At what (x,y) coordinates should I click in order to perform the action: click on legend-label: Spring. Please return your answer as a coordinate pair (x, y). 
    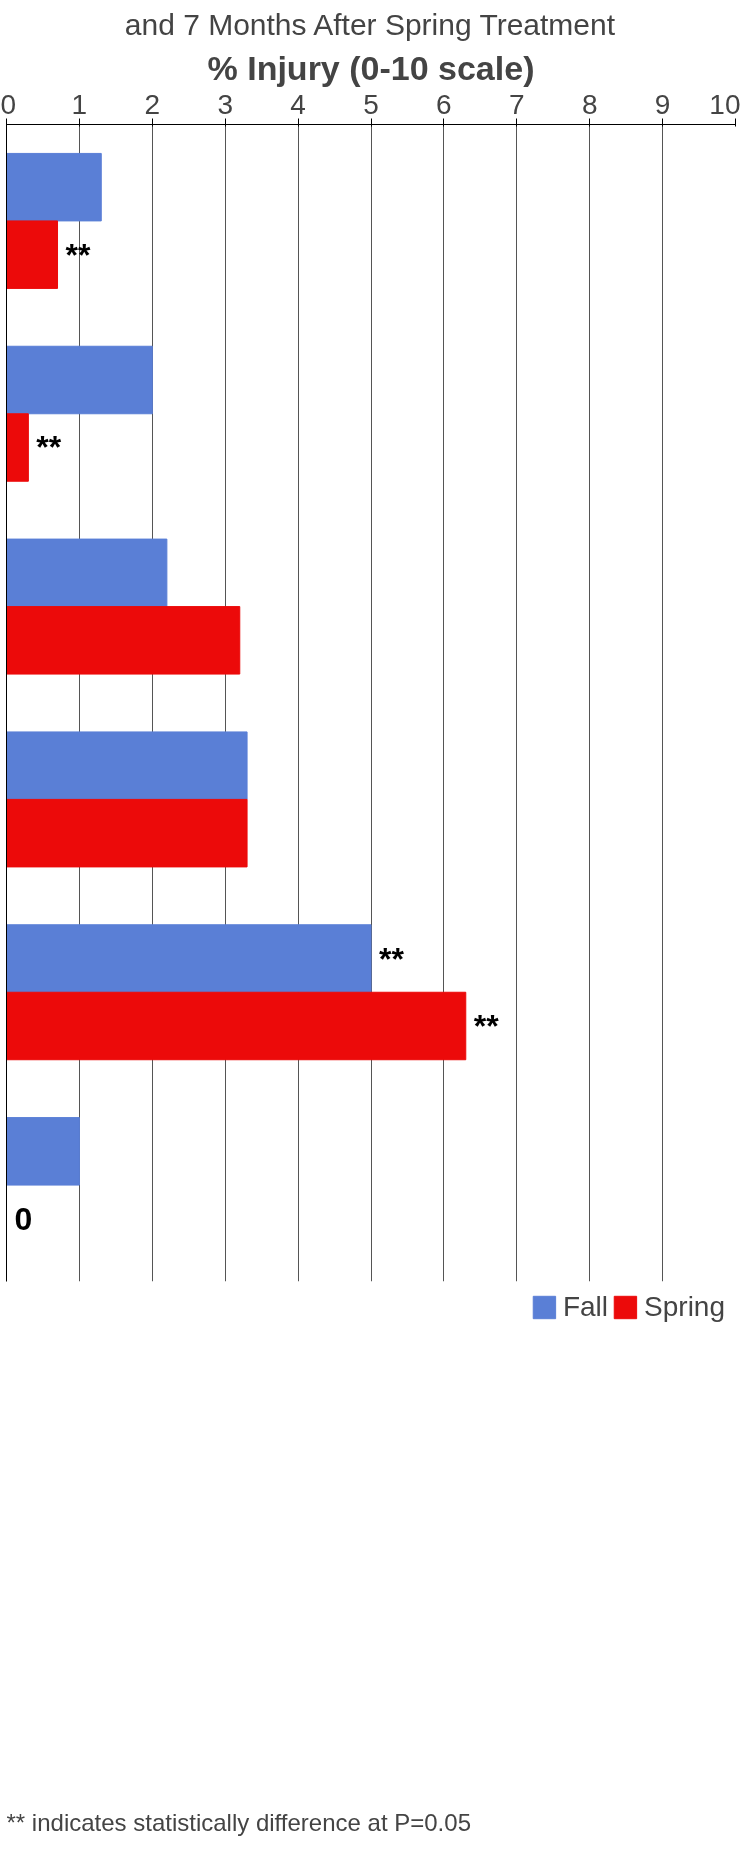
    Looking at the image, I should click on (684, 1307).